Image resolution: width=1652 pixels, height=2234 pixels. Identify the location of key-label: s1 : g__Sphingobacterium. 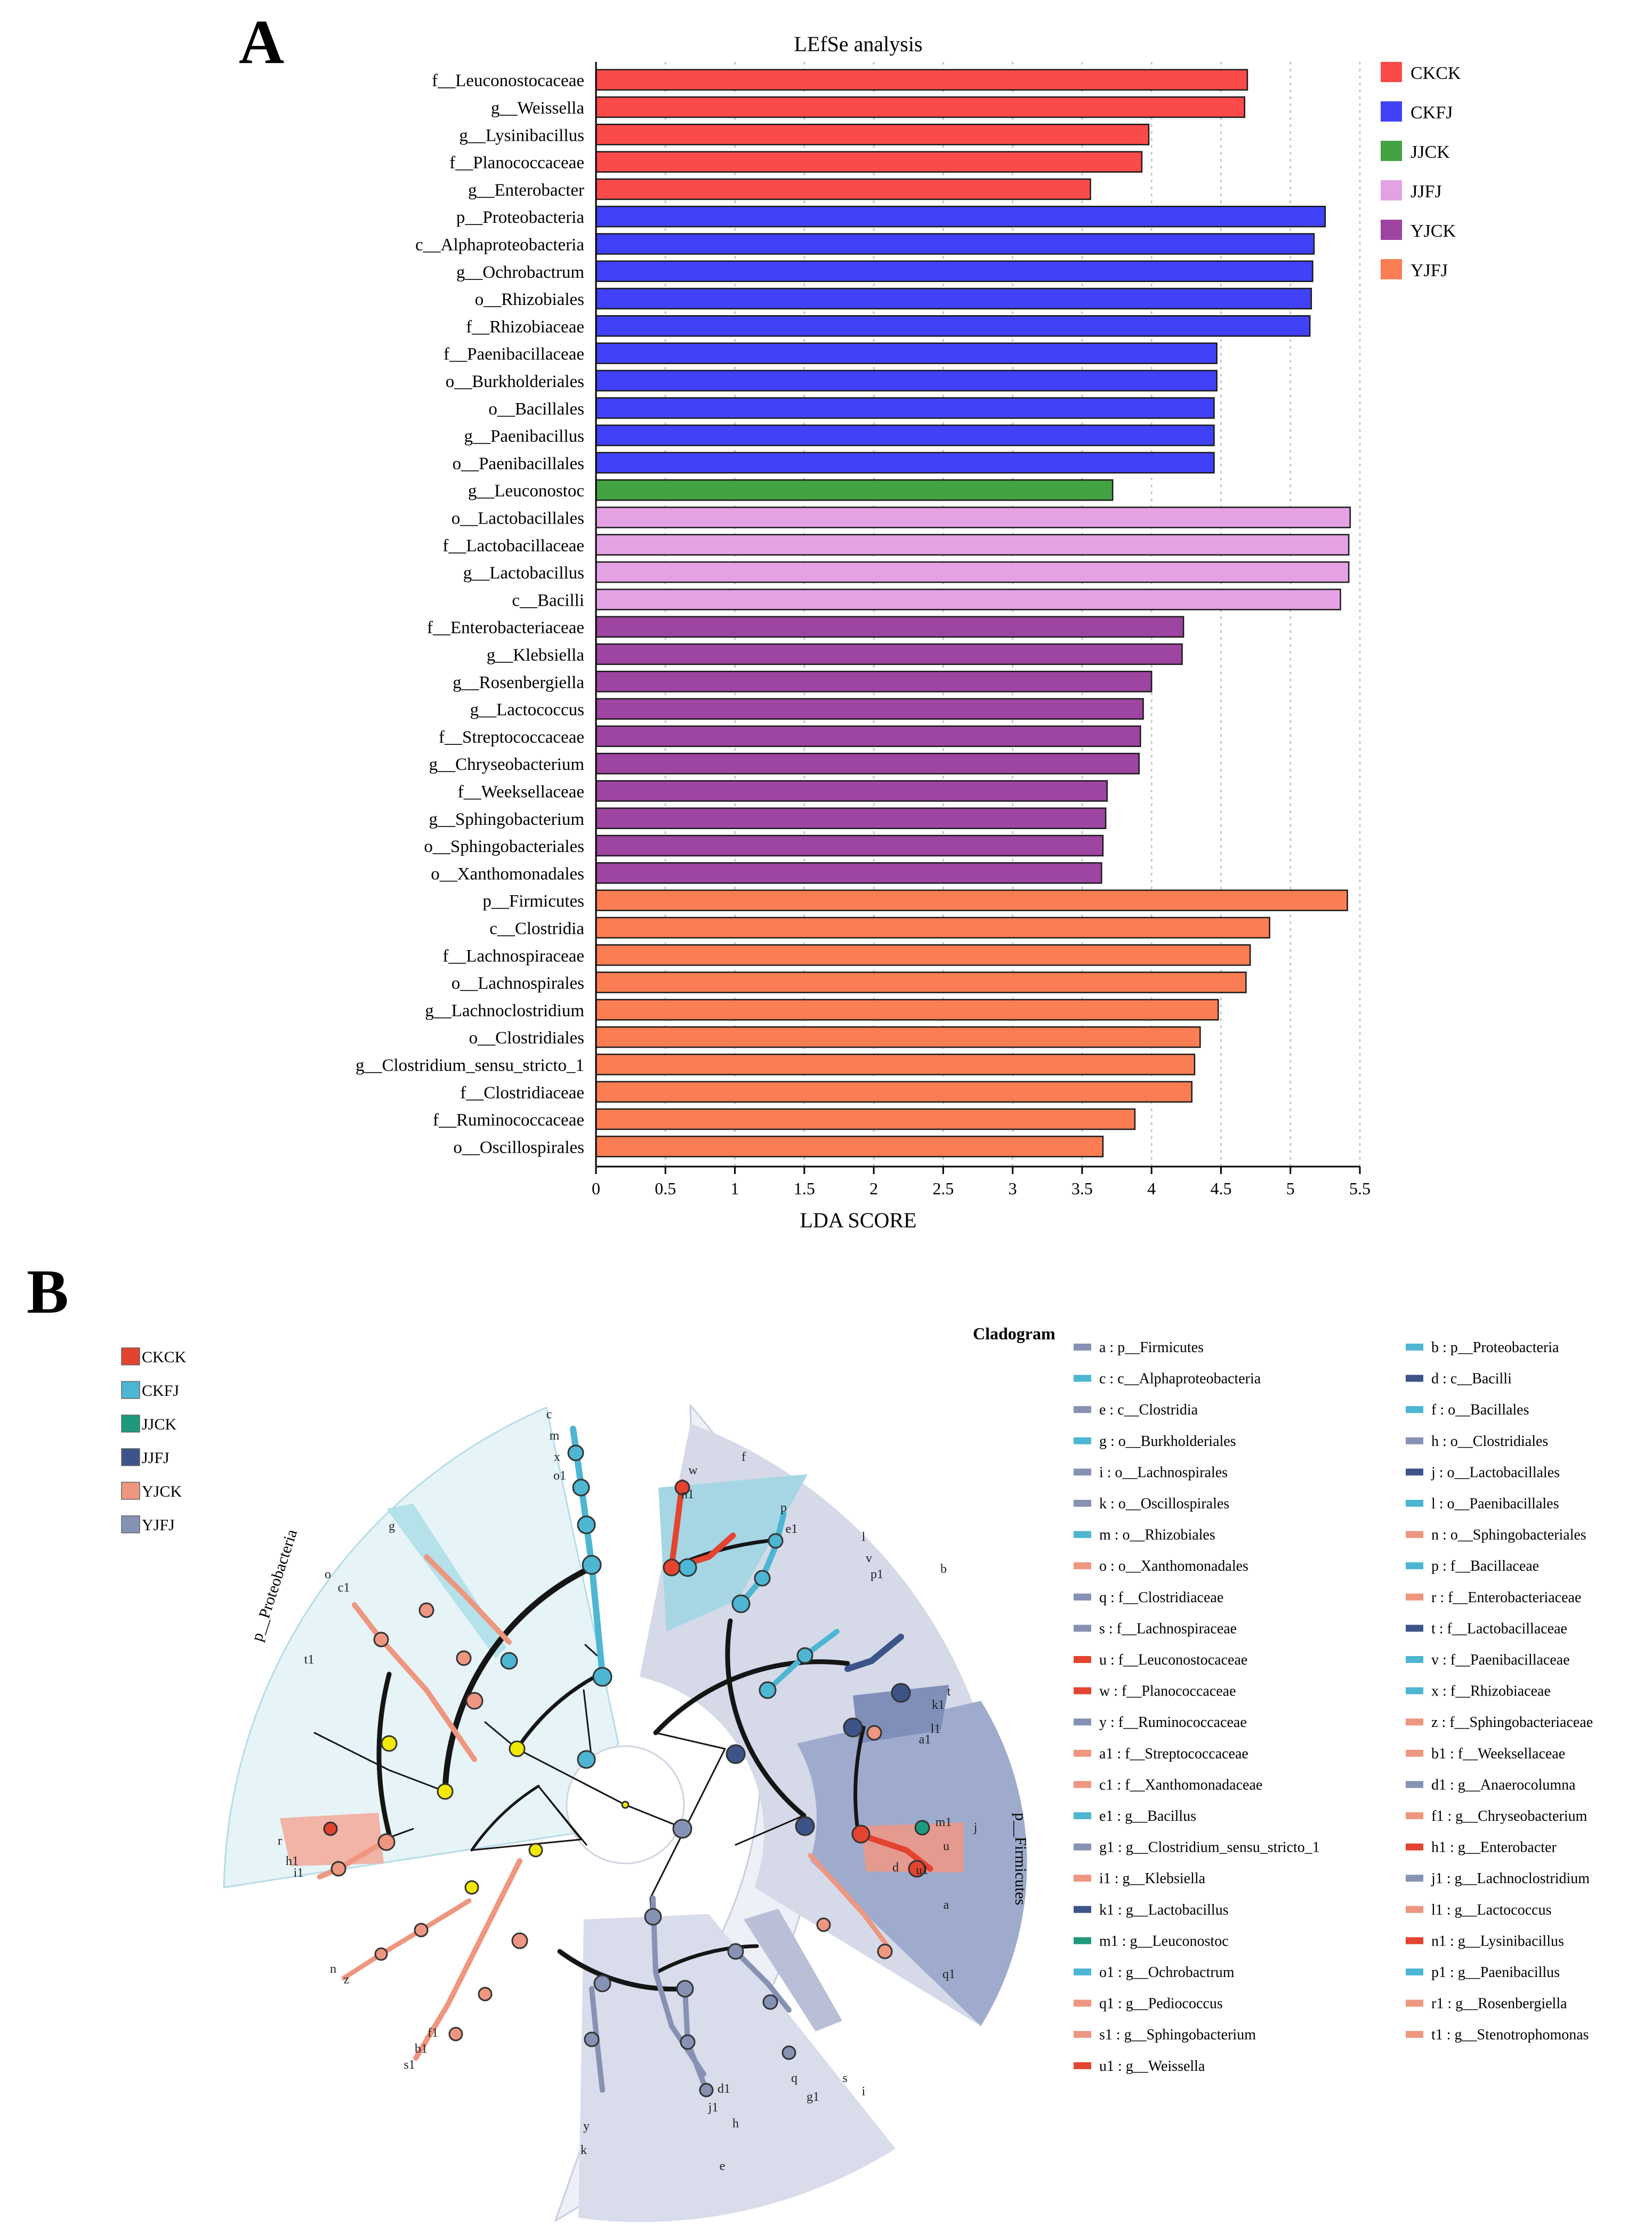
(1177, 2035).